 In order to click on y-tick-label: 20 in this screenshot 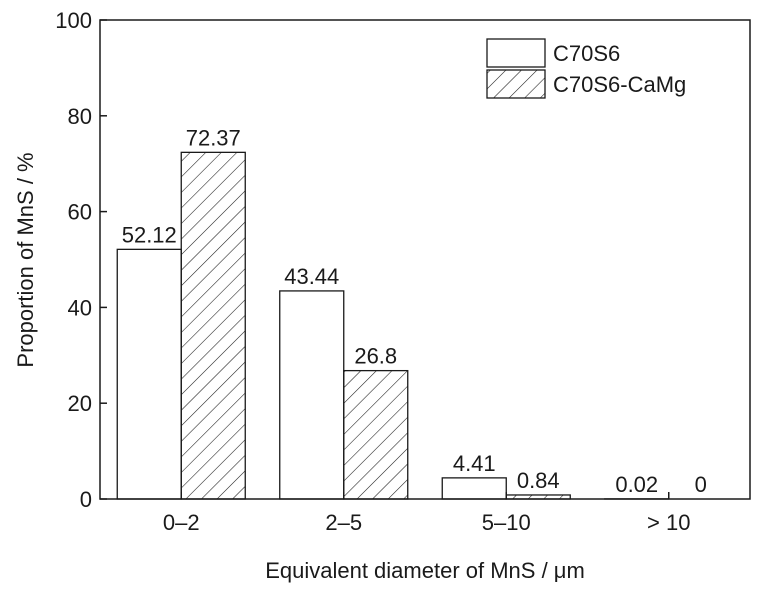, I will do `click(80, 403)`.